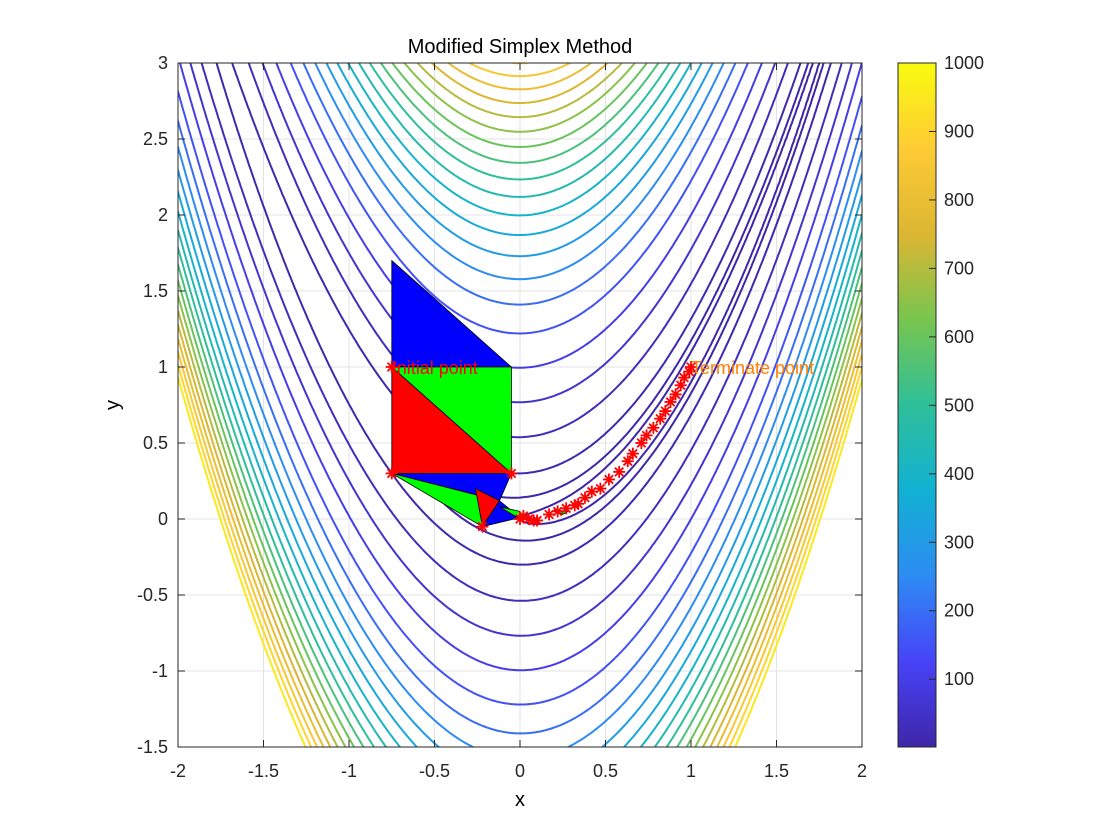 The width and height of the screenshot is (1120, 840). What do you see at coordinates (163, 215) in the screenshot?
I see `y-tick-label: 2` at bounding box center [163, 215].